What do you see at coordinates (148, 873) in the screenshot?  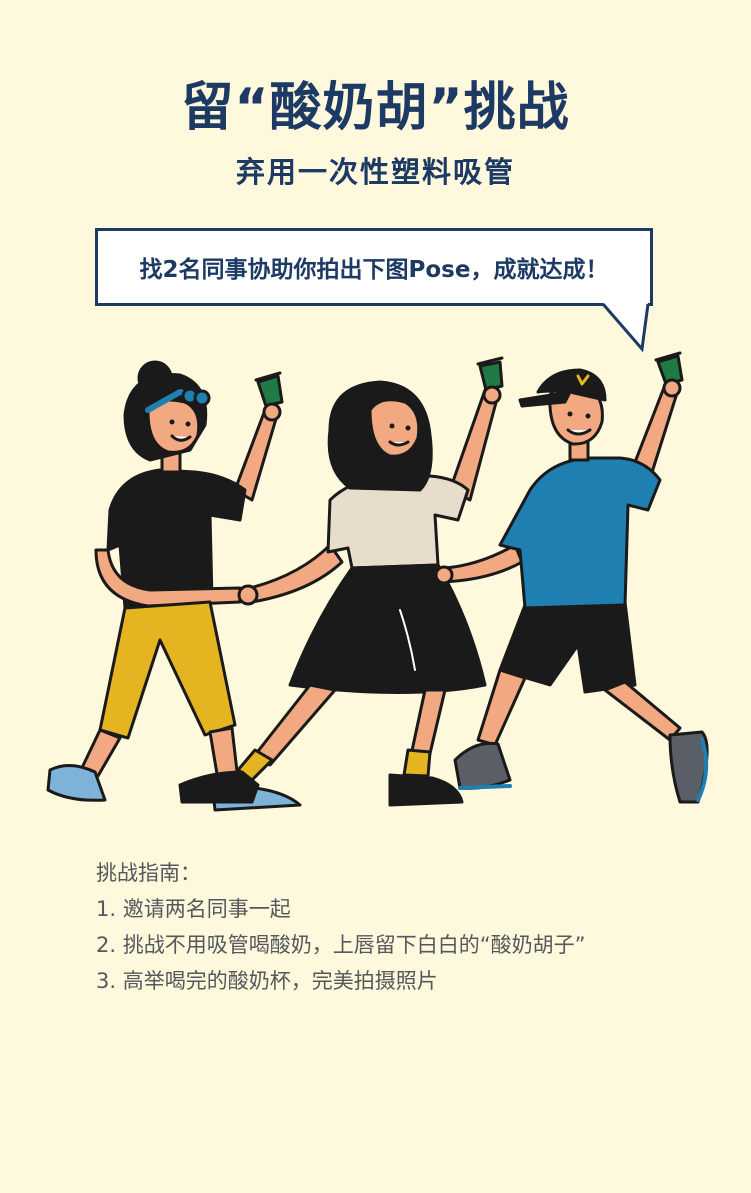 I see `guide-heading: 挑战指南：` at bounding box center [148, 873].